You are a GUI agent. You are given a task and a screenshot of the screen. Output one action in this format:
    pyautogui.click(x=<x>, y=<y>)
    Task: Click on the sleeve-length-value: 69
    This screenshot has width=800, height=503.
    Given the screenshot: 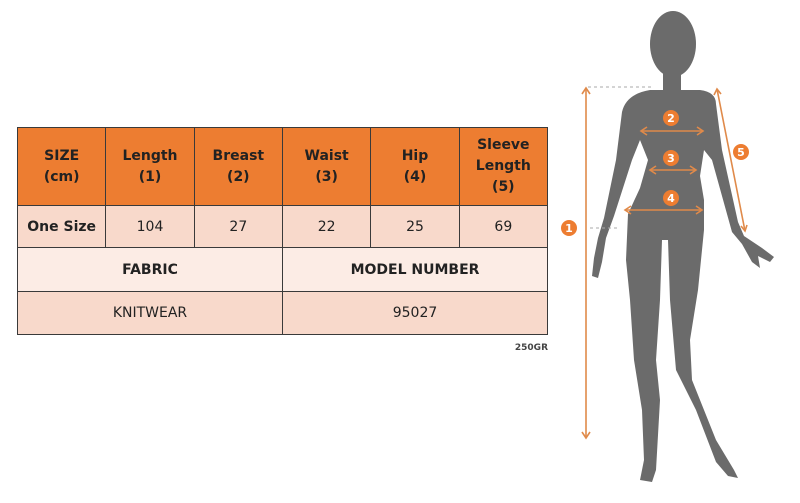 What is the action you would take?
    pyautogui.click(x=503, y=226)
    